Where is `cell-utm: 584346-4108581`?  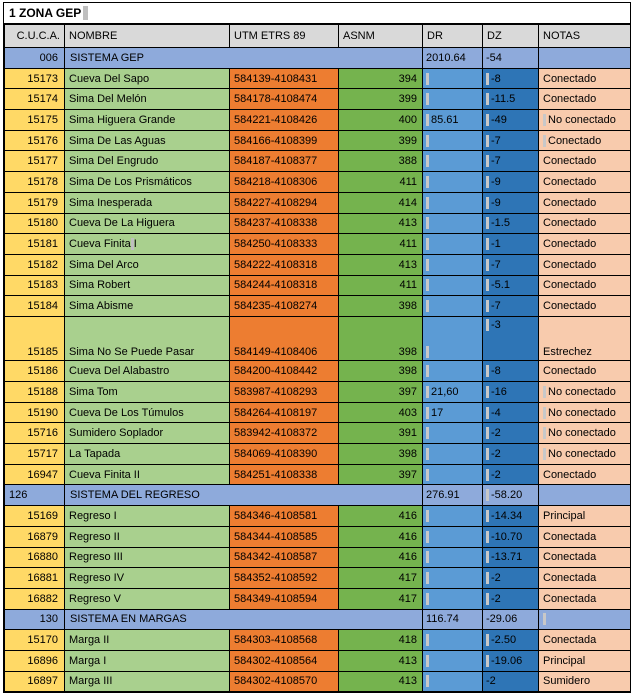
cell-utm: 584346-4108581 is located at coordinates (284, 516).